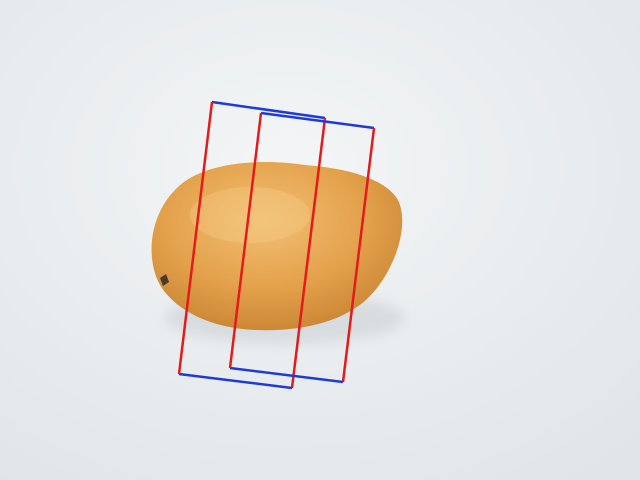 The width and height of the screenshot is (640, 480). I want to click on mango, so click(277, 246).